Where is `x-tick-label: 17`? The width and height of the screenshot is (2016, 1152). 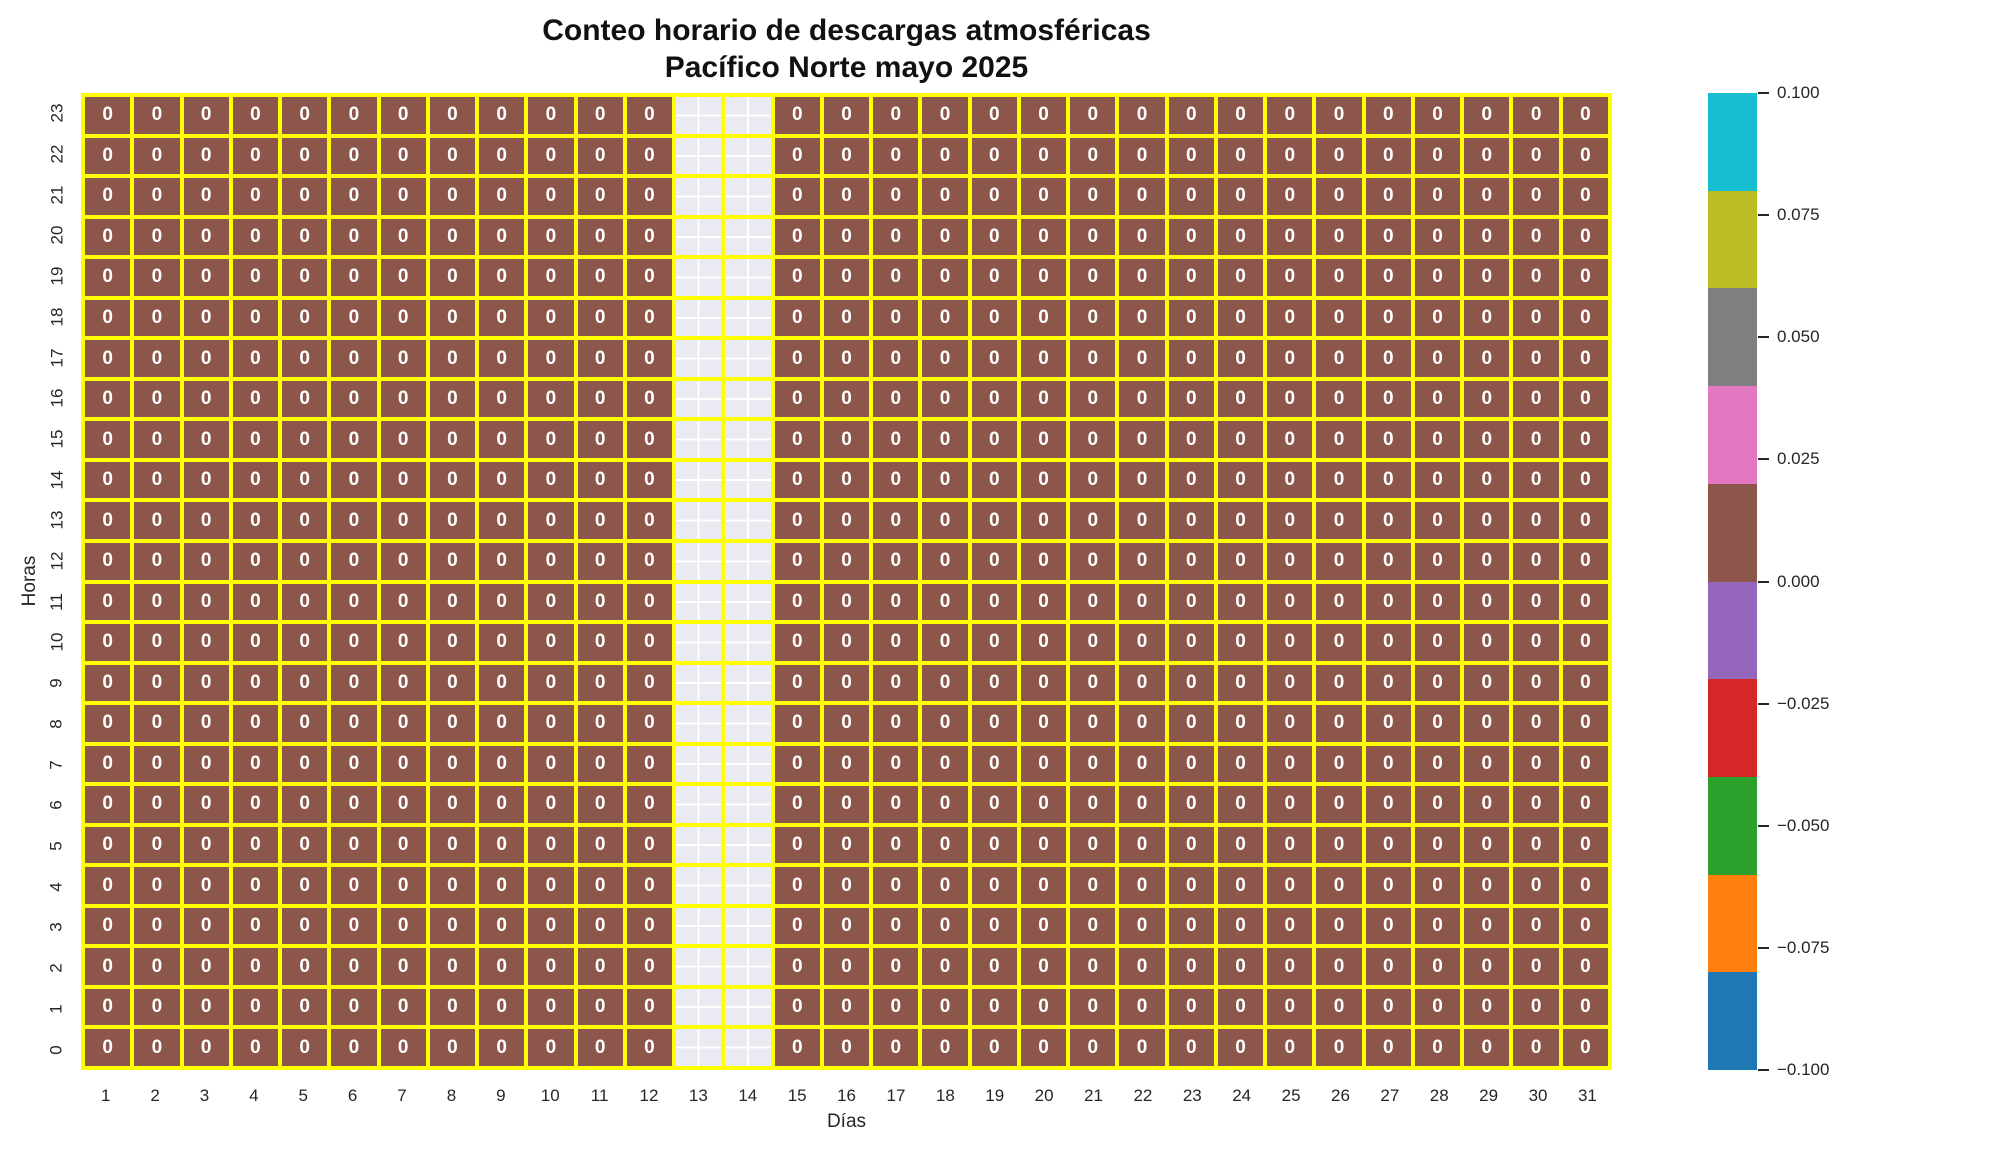
x-tick-label: 17 is located at coordinates (896, 1095).